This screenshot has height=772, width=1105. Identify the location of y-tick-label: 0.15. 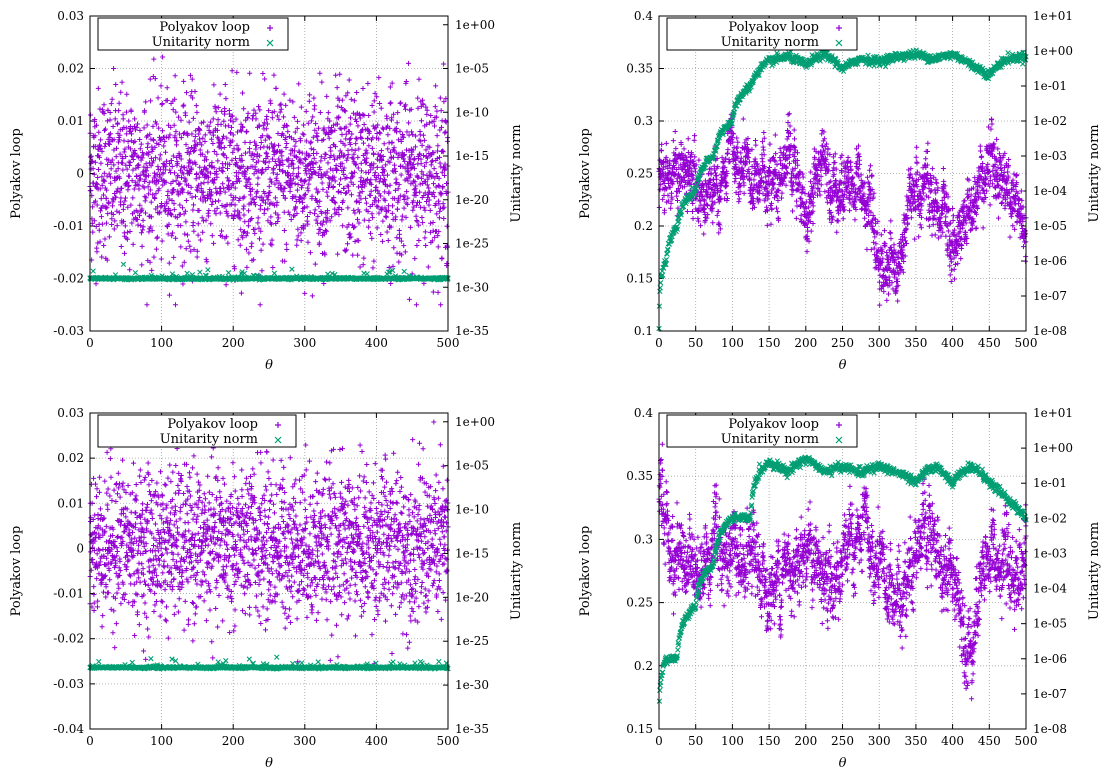
(639, 279).